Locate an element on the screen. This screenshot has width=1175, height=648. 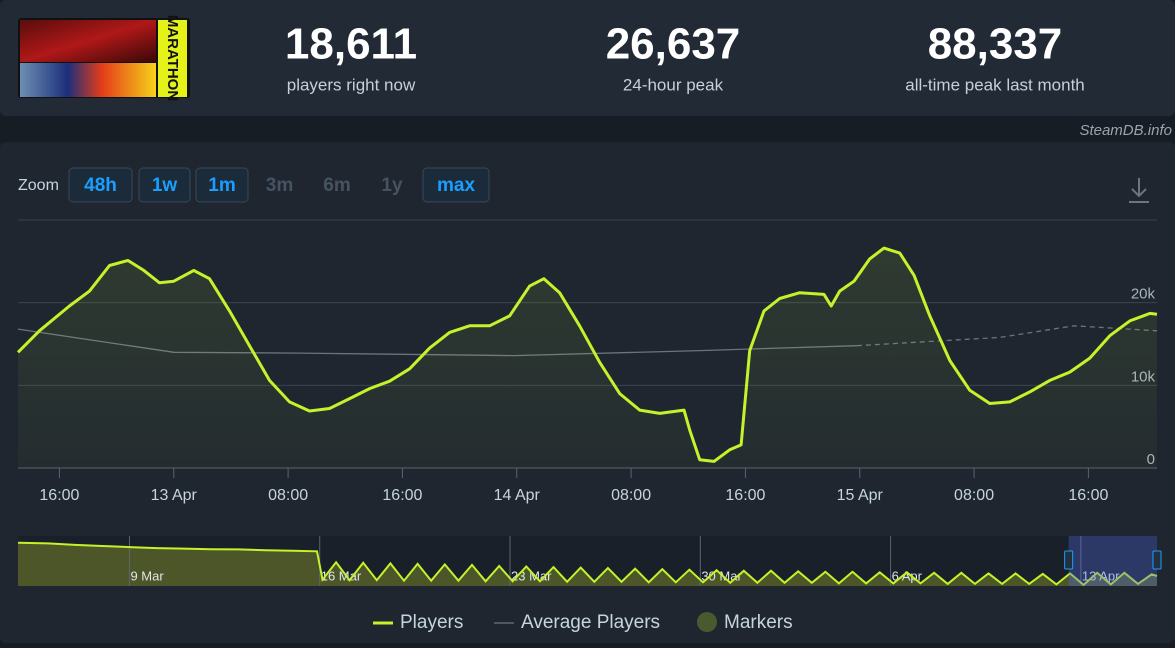
zoom-button: 6m is located at coordinates (336, 185).